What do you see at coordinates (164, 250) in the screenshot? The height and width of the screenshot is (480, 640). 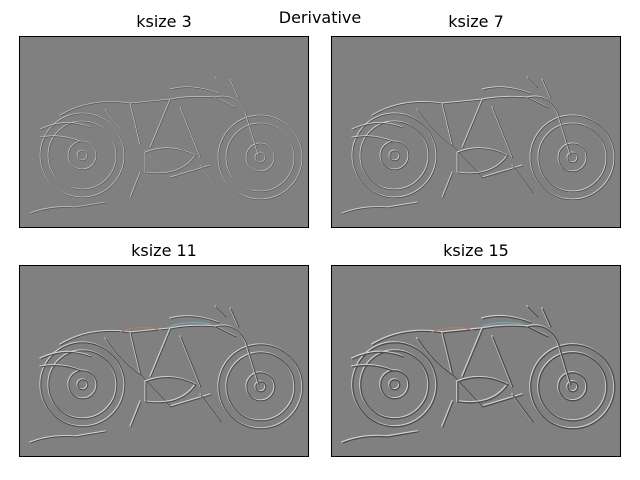 I see `panel-title-ksize-11: ksize 11` at bounding box center [164, 250].